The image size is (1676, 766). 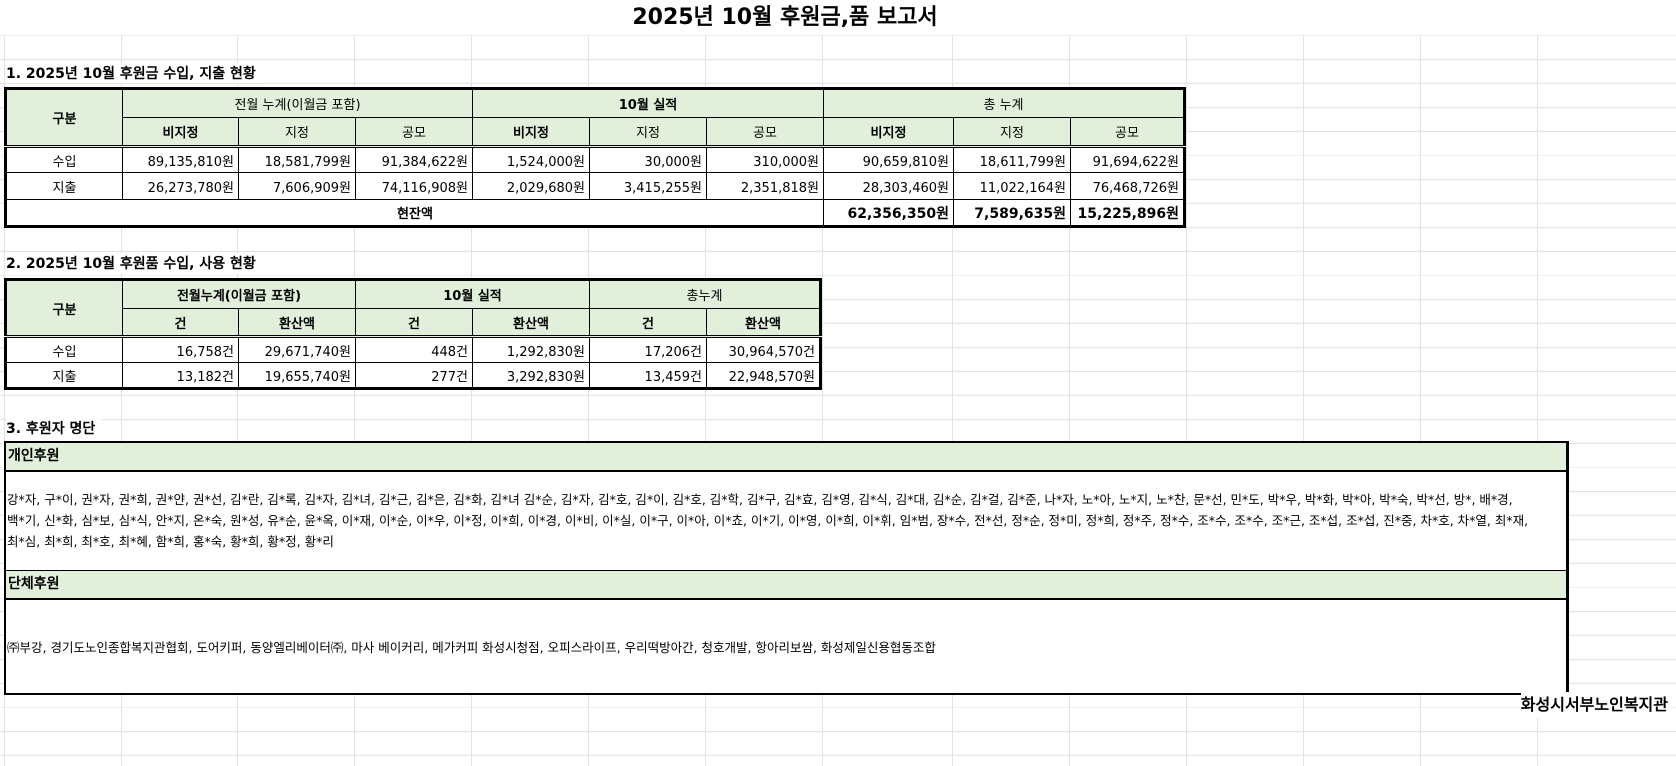 What do you see at coordinates (180, 159) in the screenshot?
I see `cell: 89,135,810원` at bounding box center [180, 159].